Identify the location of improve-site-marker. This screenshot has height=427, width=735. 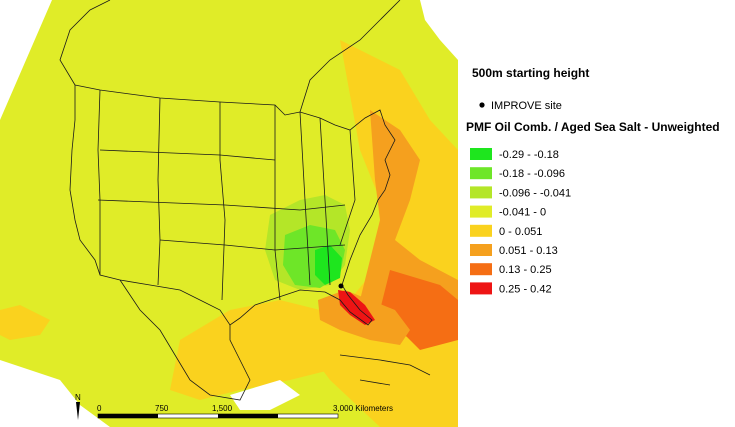
(341, 286).